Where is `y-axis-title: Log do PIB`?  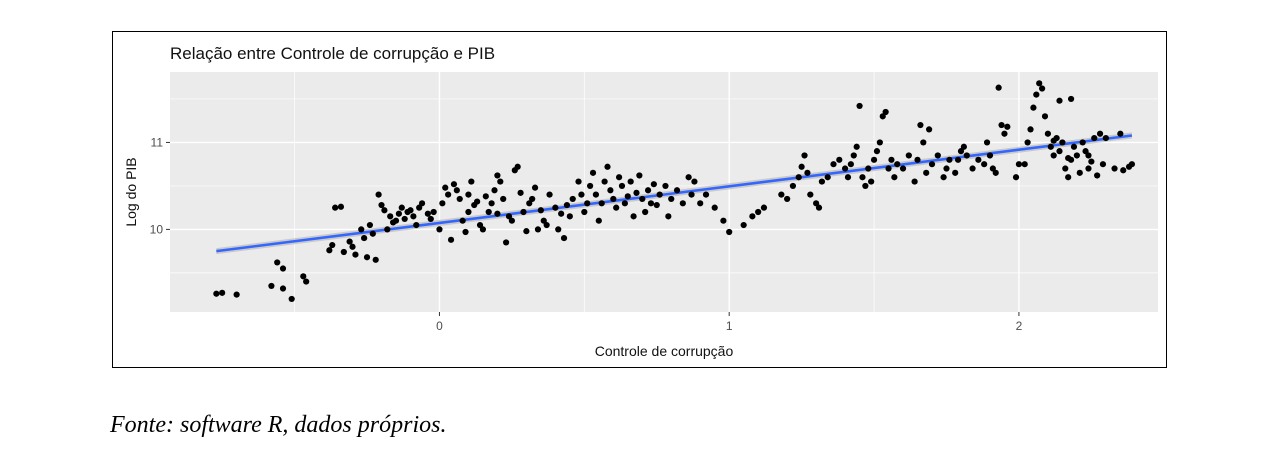
y-axis-title: Log do PIB is located at coordinates (131, 191).